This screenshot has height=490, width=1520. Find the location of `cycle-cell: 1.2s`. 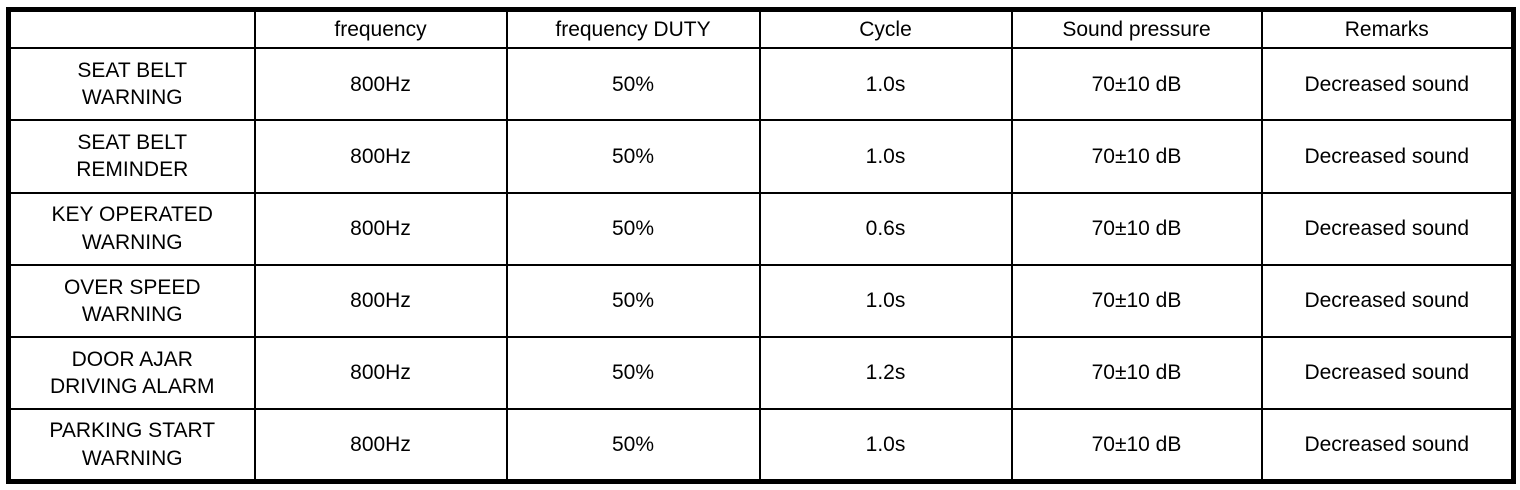

cycle-cell: 1.2s is located at coordinates (885, 373).